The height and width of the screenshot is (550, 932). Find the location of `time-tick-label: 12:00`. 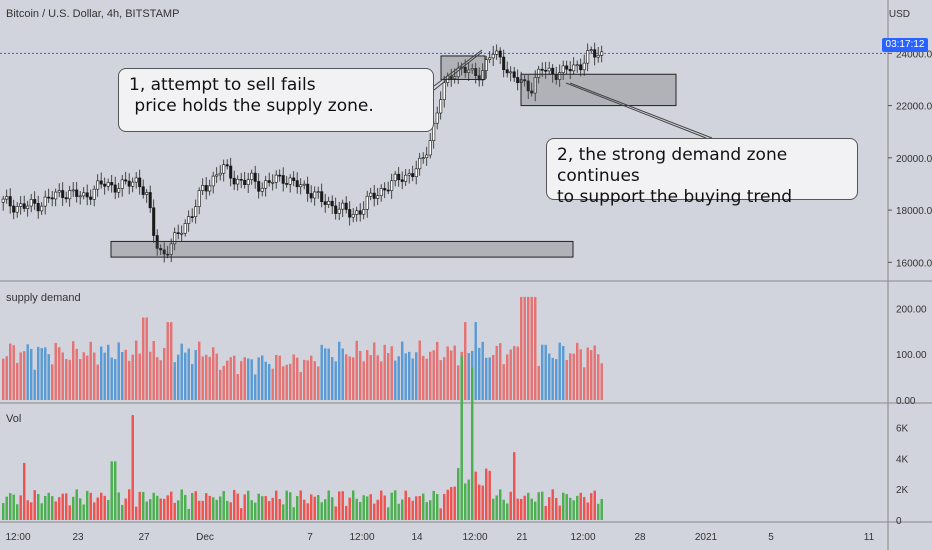

time-tick-label: 12:00 is located at coordinates (361, 537).